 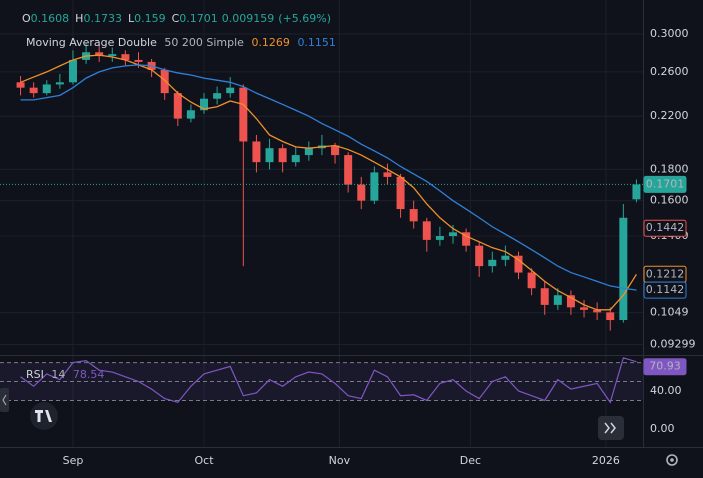 I want to click on tag-layer: 0.1442 0.1212 0.1142 0.1701 70.93, so click(x=665, y=275).